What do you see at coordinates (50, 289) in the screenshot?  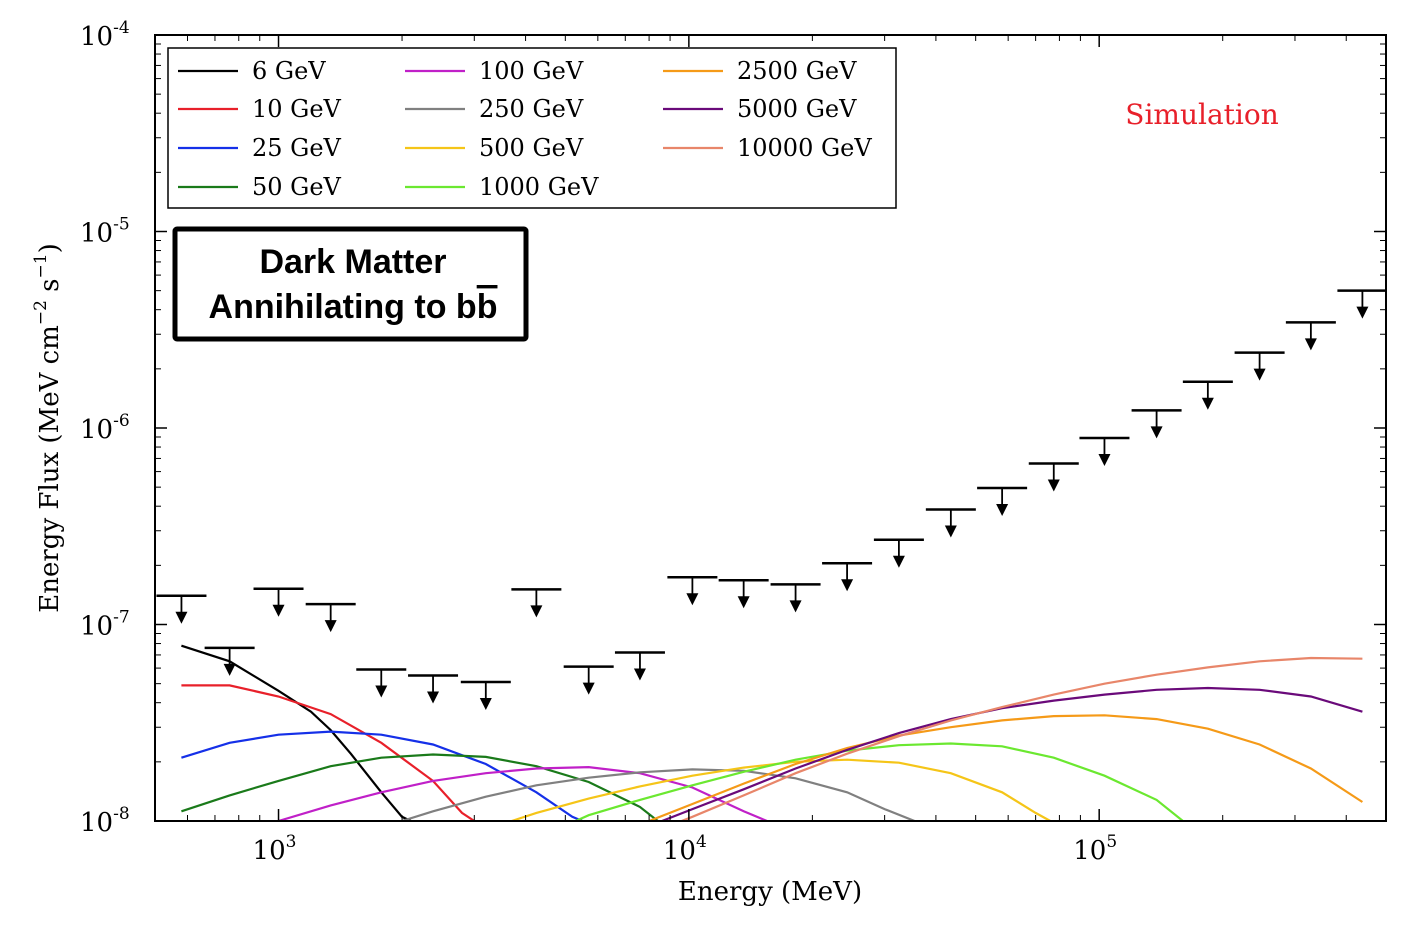 I see `y-axis-label-mid: s` at bounding box center [50, 289].